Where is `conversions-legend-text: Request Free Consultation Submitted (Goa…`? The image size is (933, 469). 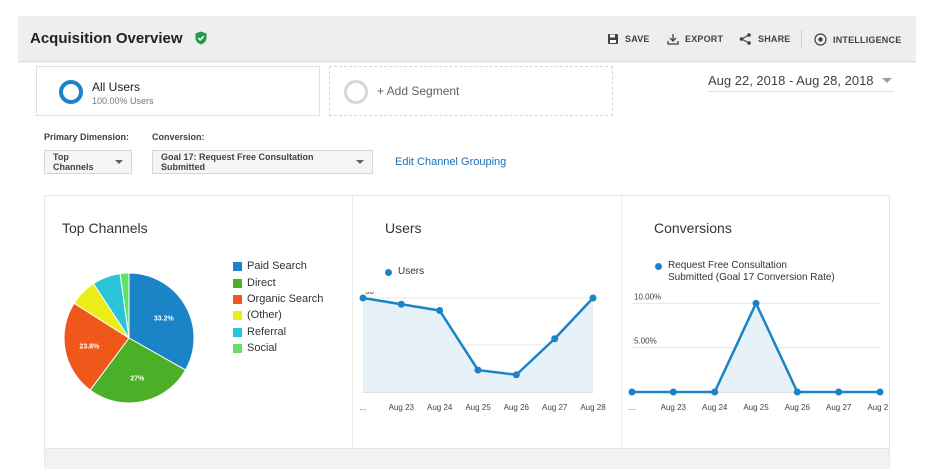 conversions-legend-text: Request Free Consultation Submitted (Goa… is located at coordinates (751, 272).